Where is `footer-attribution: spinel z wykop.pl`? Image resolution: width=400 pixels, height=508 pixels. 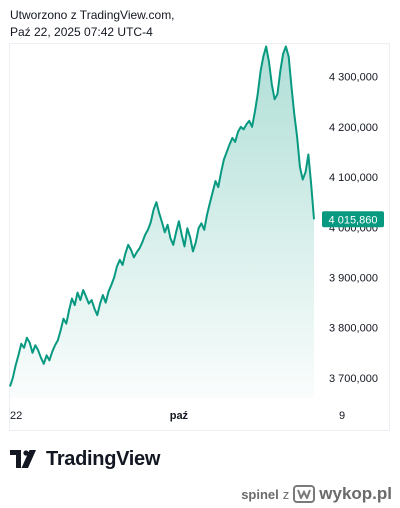
footer-attribution: spinel z wykop.pl is located at coordinates (316, 494).